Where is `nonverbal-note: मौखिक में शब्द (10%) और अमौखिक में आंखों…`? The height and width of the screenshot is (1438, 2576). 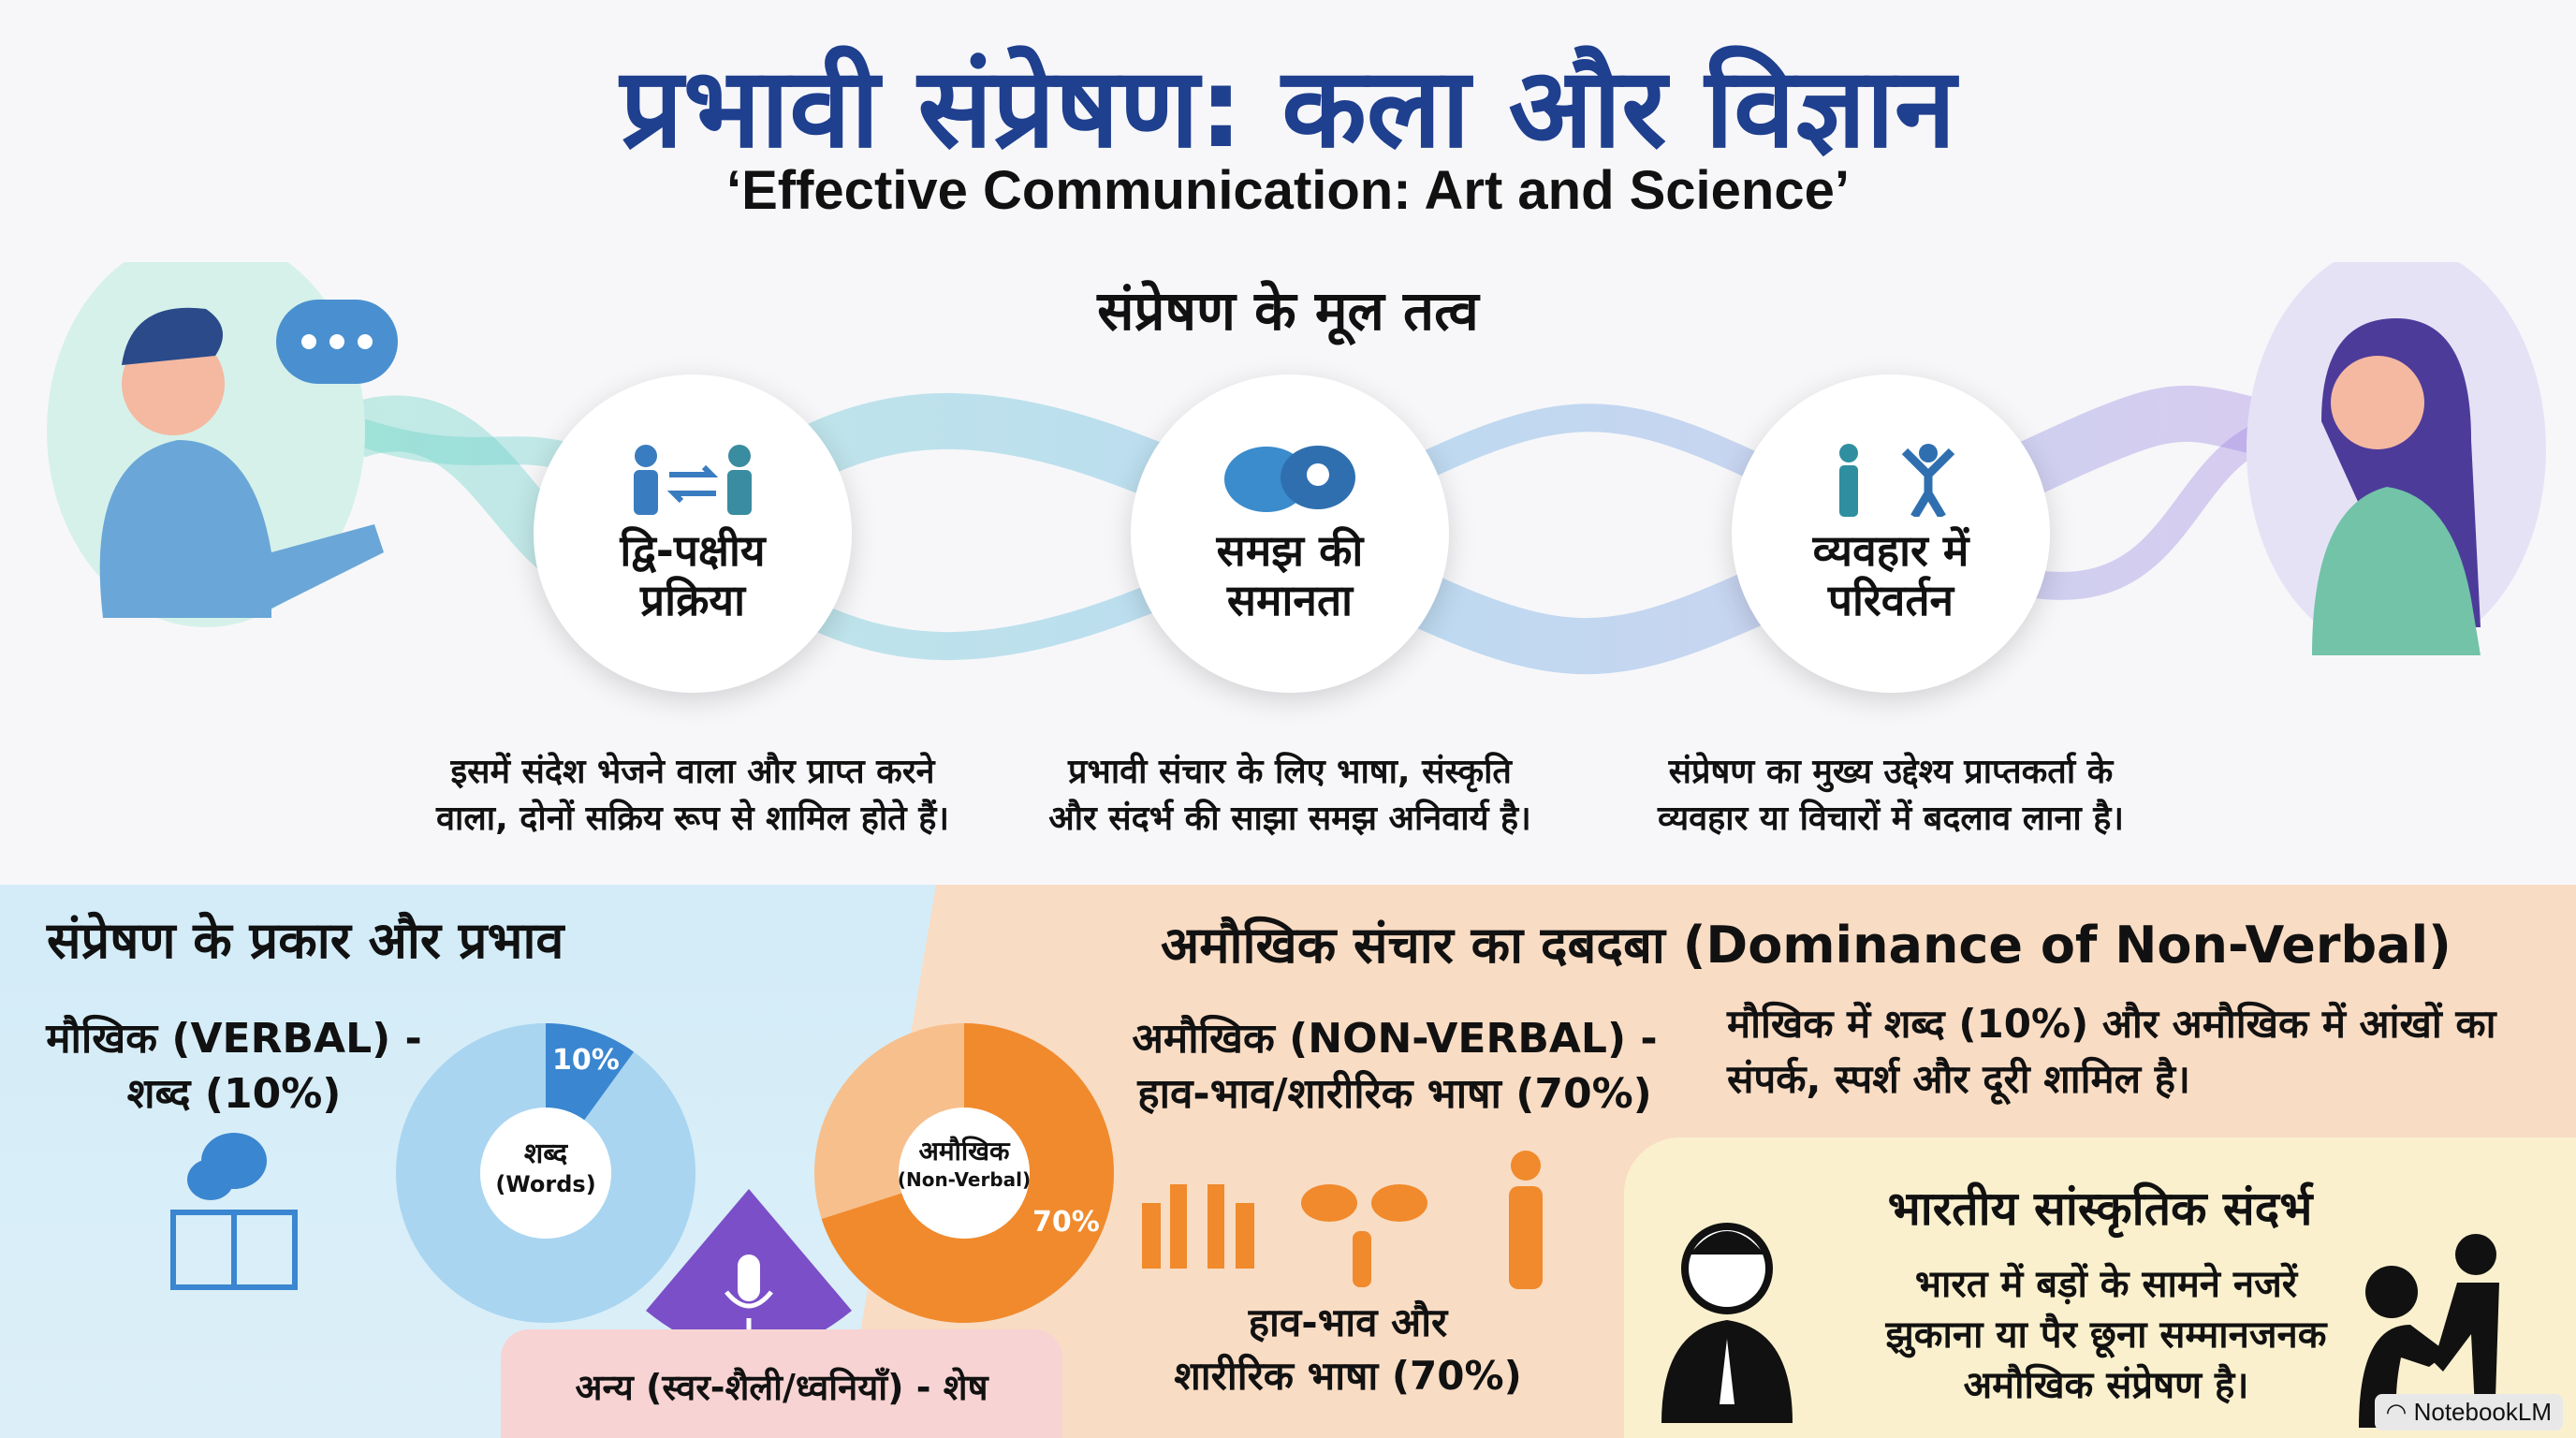 nonverbal-note: मौखिक में शब्द (10%) और अमौखिक में आंखों… is located at coordinates (2111, 1052).